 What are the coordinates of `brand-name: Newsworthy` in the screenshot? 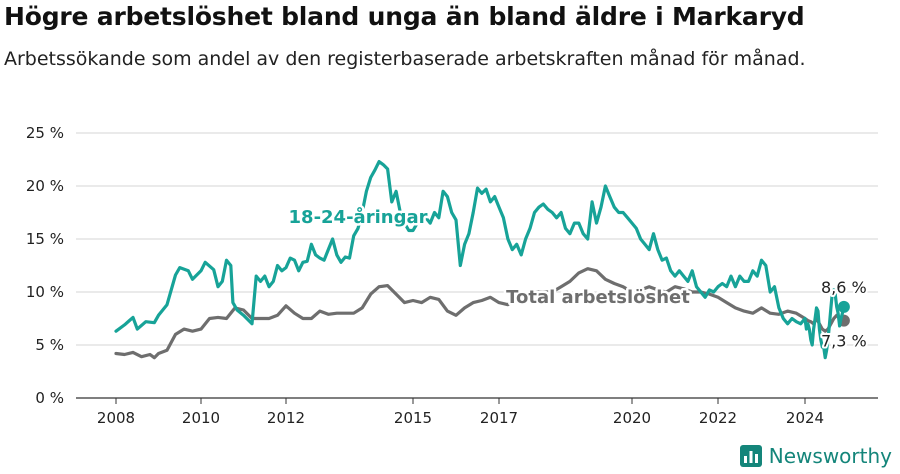 It's located at (830, 456).